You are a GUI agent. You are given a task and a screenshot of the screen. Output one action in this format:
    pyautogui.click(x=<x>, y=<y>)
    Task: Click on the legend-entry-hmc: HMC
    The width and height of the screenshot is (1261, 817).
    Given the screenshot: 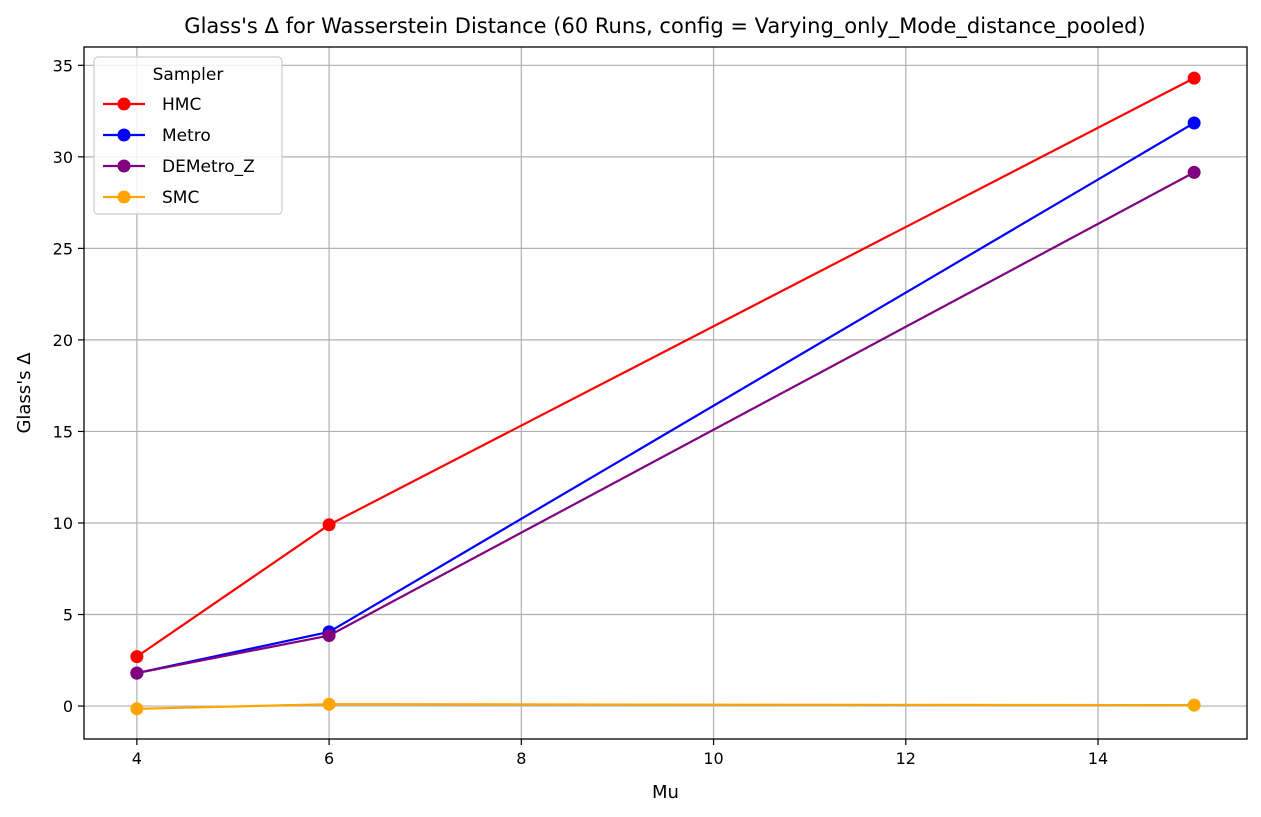 What is the action you would take?
    pyautogui.click(x=152, y=105)
    